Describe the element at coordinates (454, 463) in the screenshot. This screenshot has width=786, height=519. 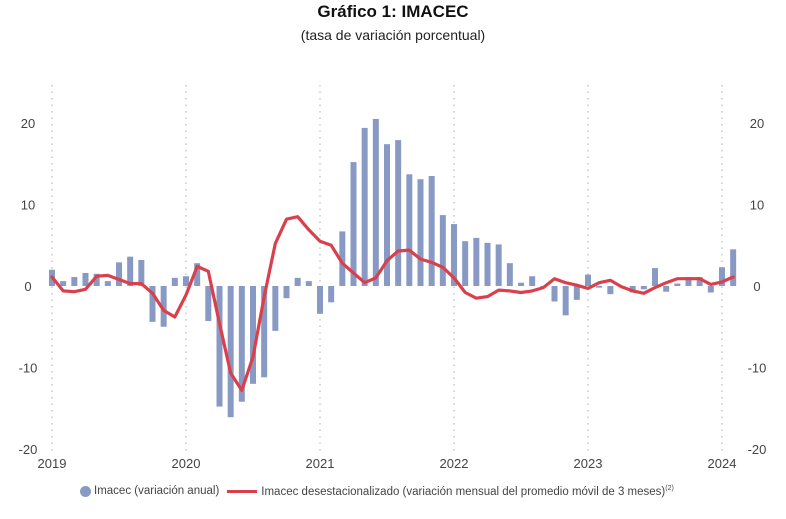
I see `x-tick-label: 2022` at that location.